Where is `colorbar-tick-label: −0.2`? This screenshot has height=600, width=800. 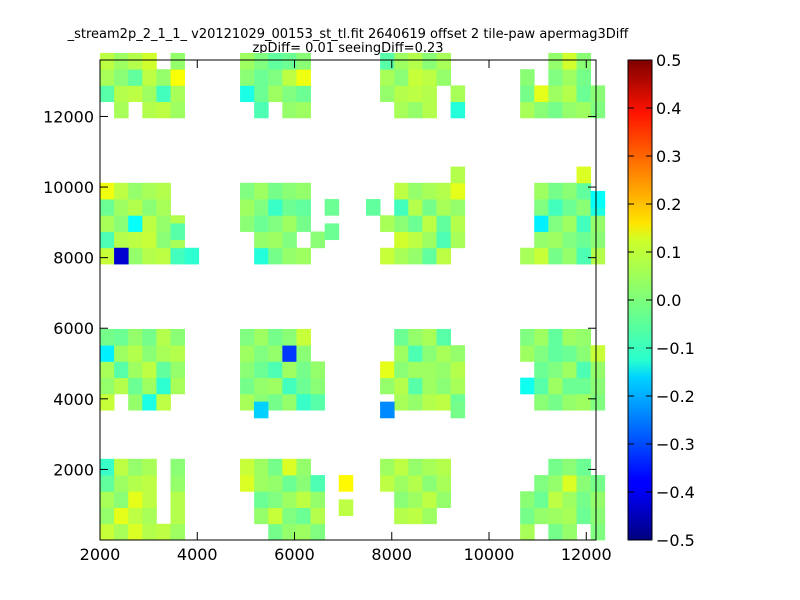
colorbar-tick-label: −0.2 is located at coordinates (675, 396).